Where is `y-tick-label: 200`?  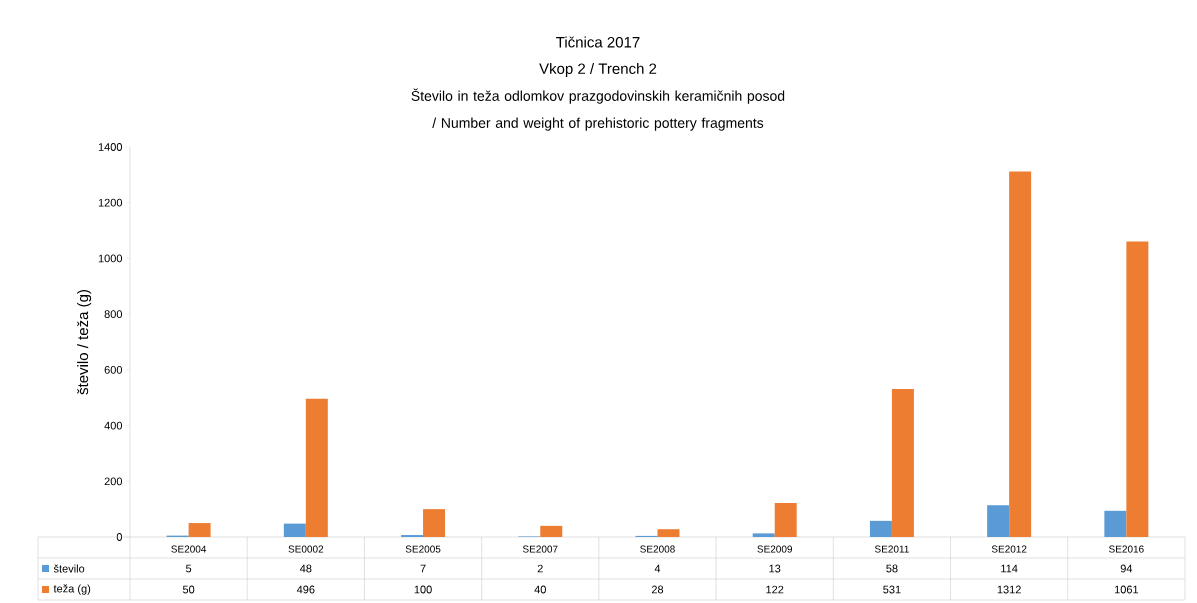 y-tick-label: 200 is located at coordinates (113, 481).